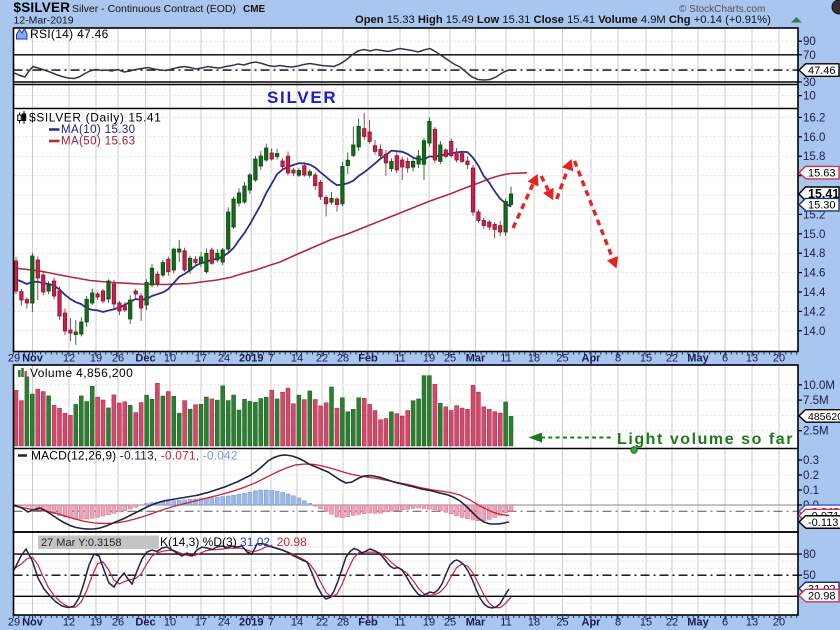  What do you see at coordinates (254, 9) in the screenshot?
I see `svg-text: CME` at bounding box center [254, 9].